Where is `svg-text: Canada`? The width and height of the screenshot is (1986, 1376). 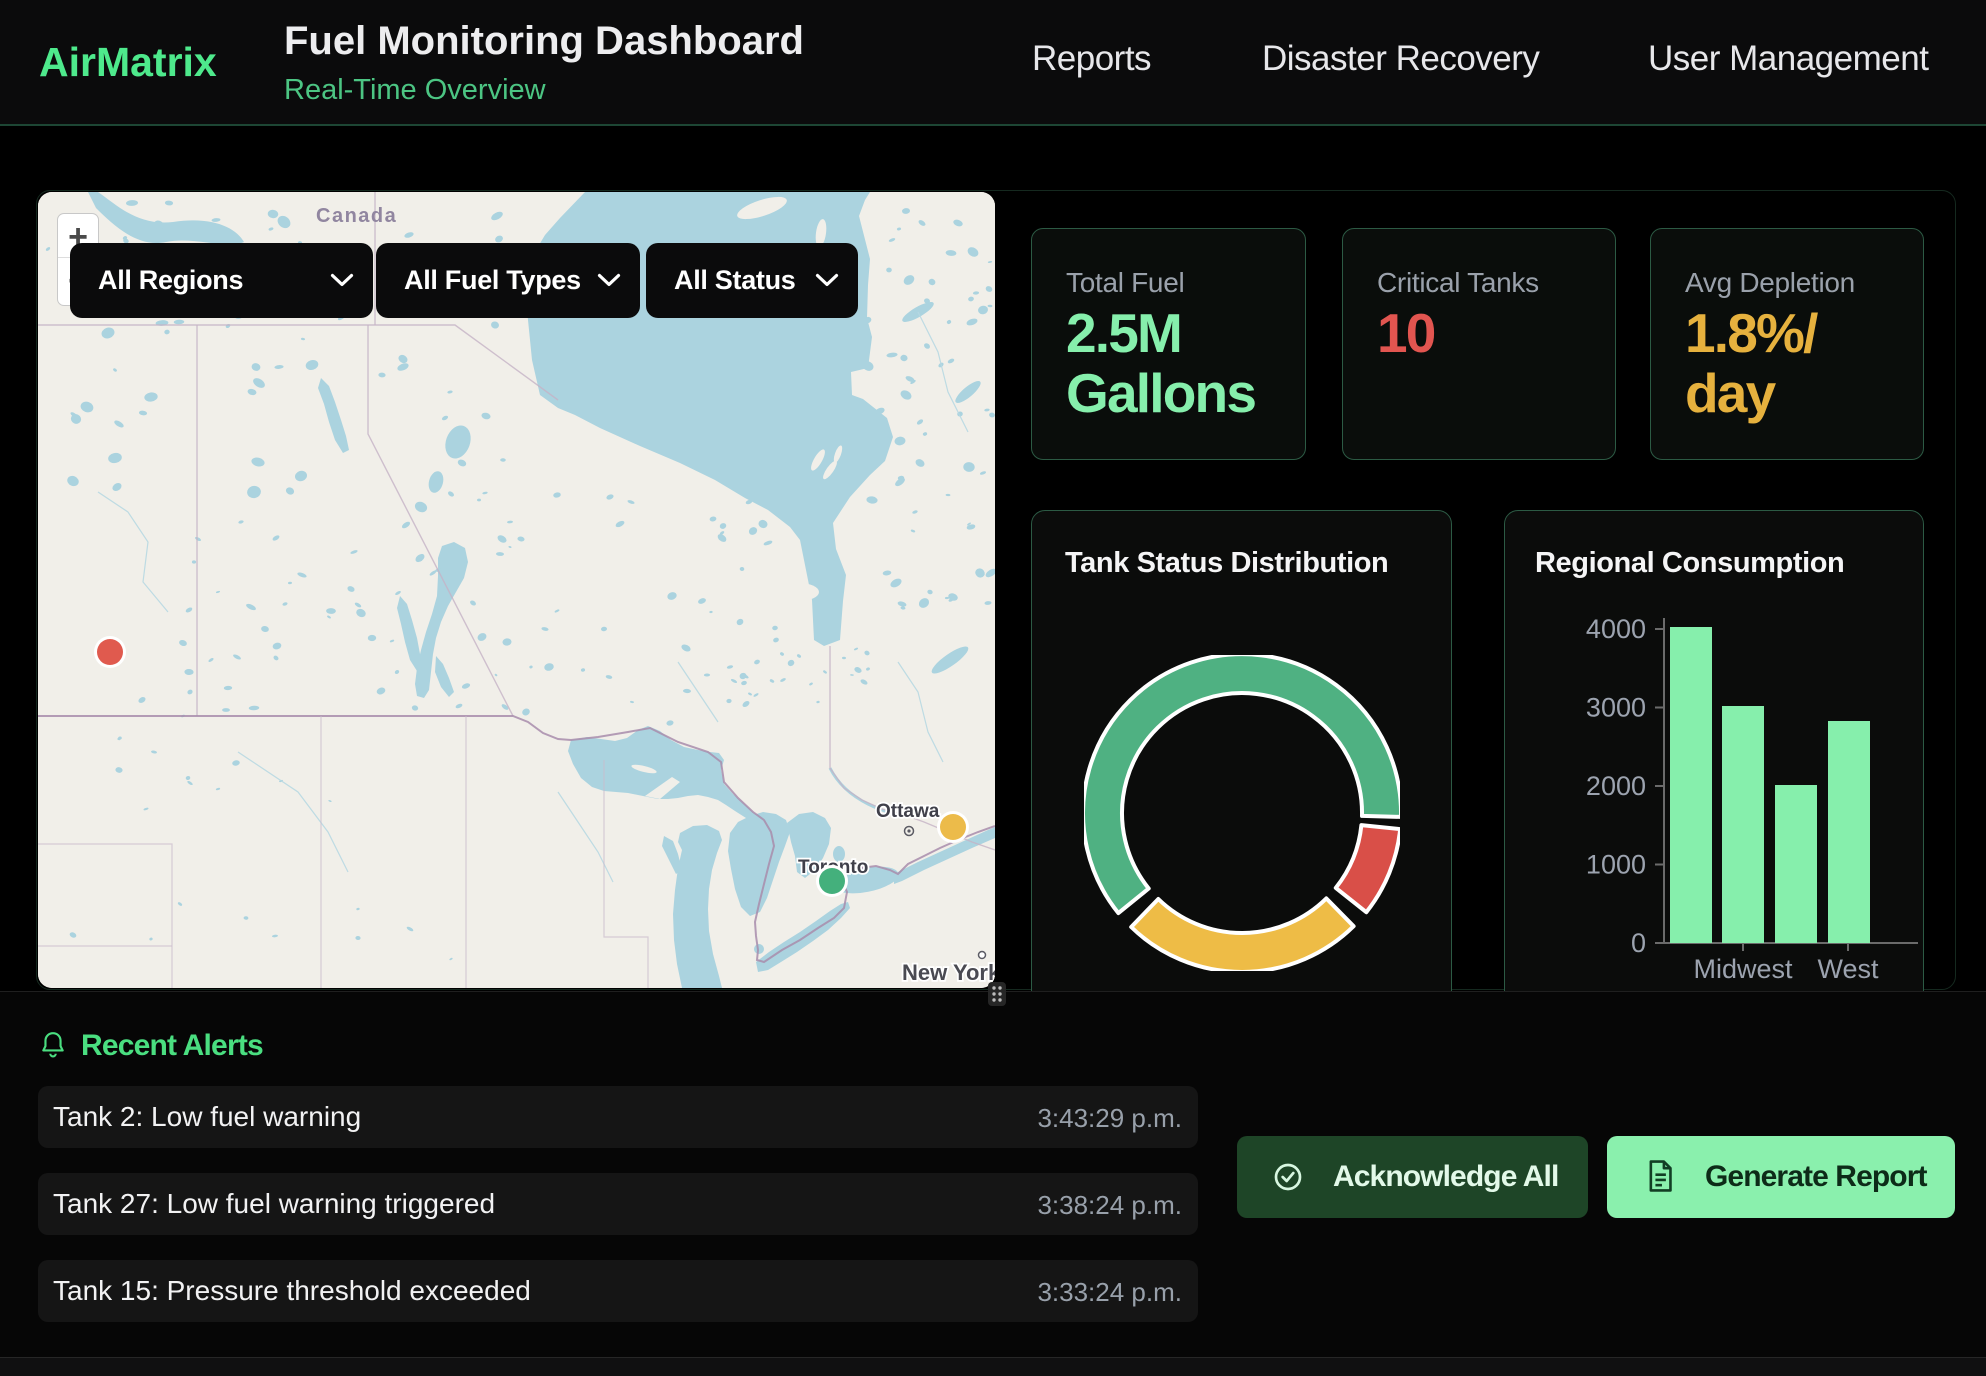 svg-text: Canada is located at coordinates (356, 216).